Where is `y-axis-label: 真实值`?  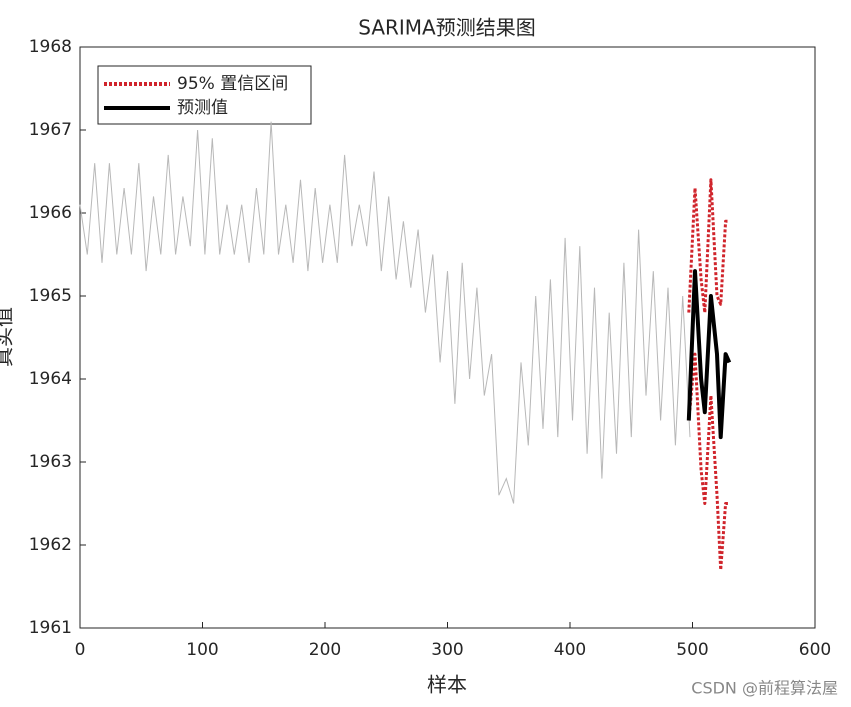 y-axis-label: 真实值 is located at coordinates (8, 337).